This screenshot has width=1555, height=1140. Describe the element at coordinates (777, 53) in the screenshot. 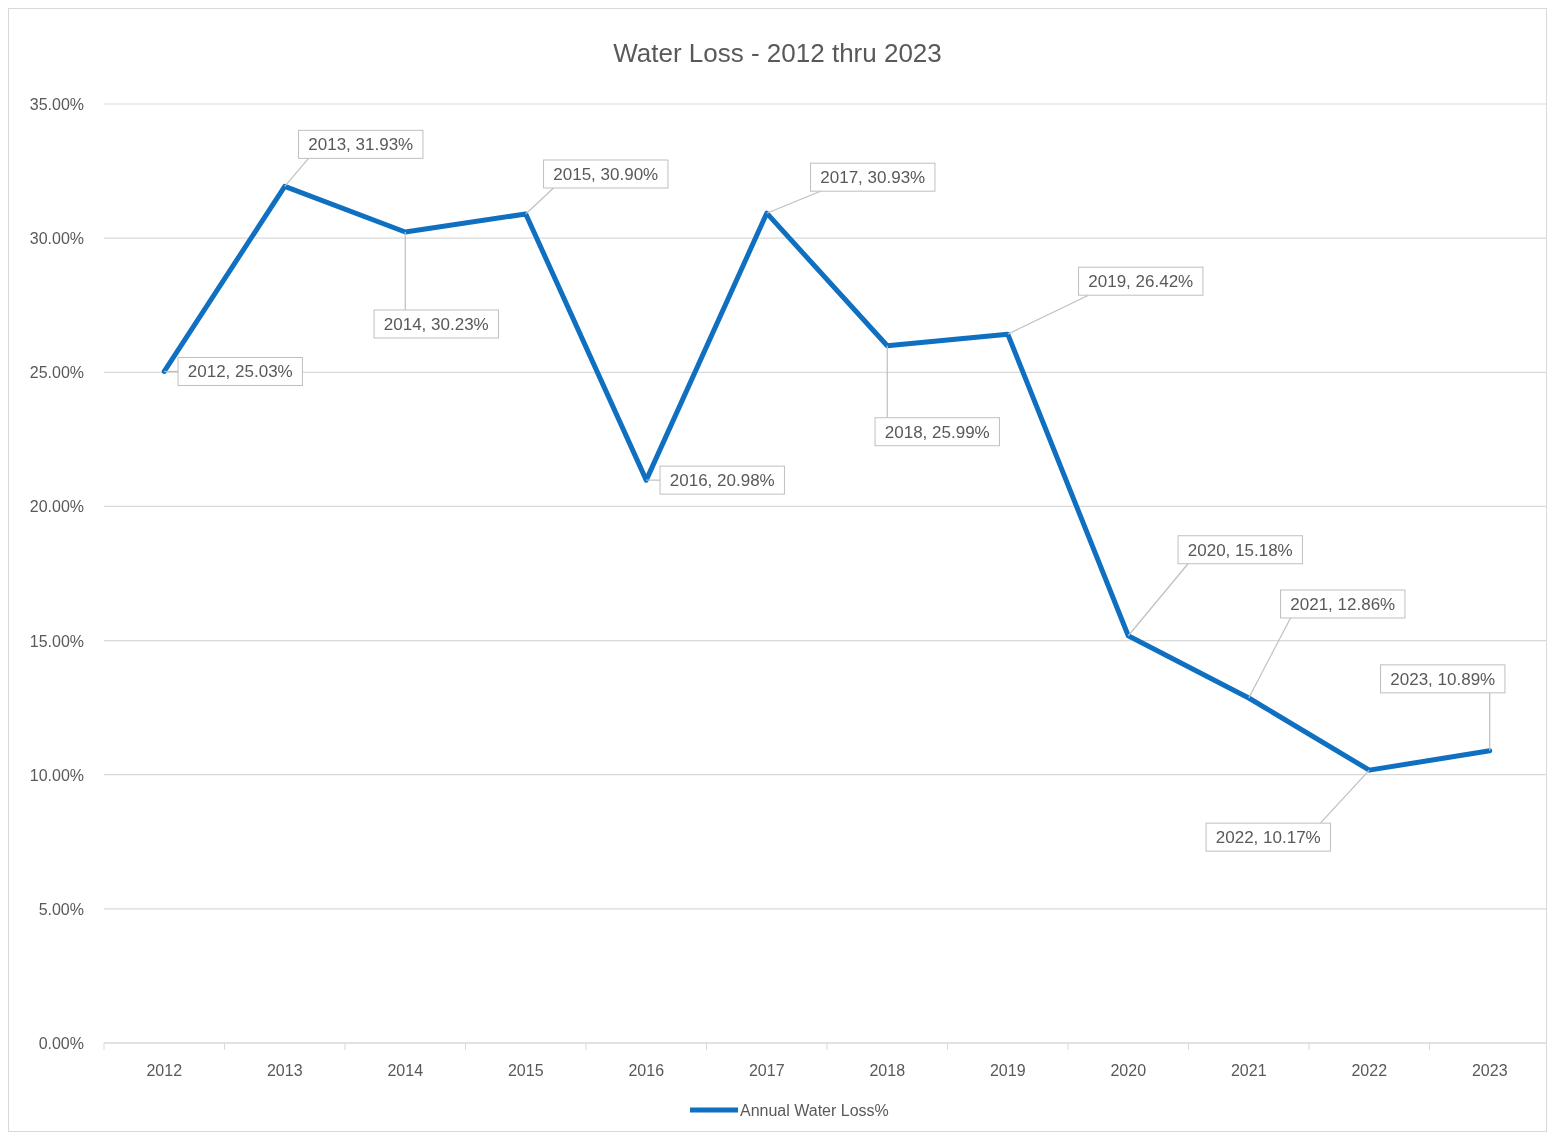

I see `chart-title: Water Loss - 2012 thru 2023` at that location.